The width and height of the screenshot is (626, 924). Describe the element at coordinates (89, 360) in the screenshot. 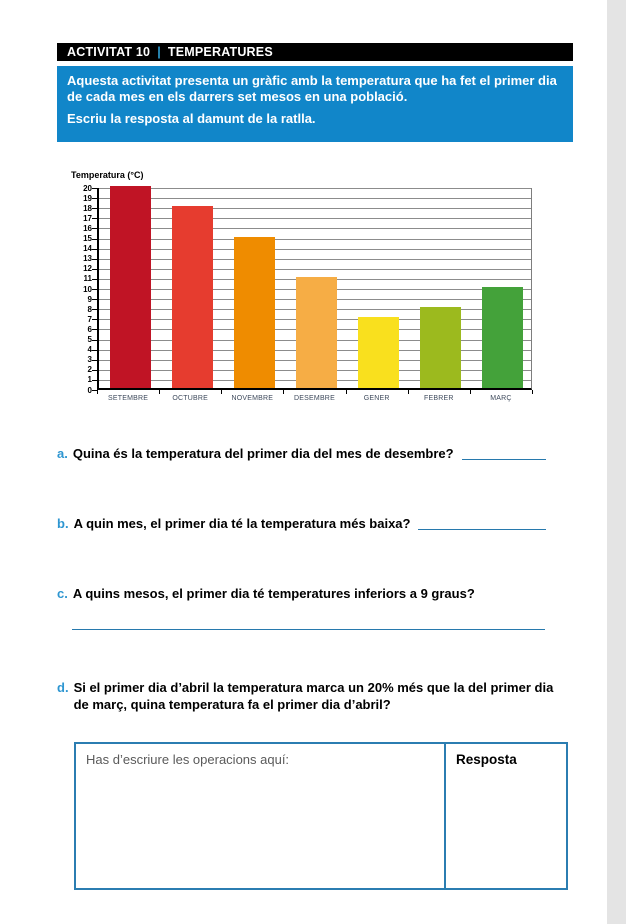

I see `y-axis-tick-label: 3` at that location.